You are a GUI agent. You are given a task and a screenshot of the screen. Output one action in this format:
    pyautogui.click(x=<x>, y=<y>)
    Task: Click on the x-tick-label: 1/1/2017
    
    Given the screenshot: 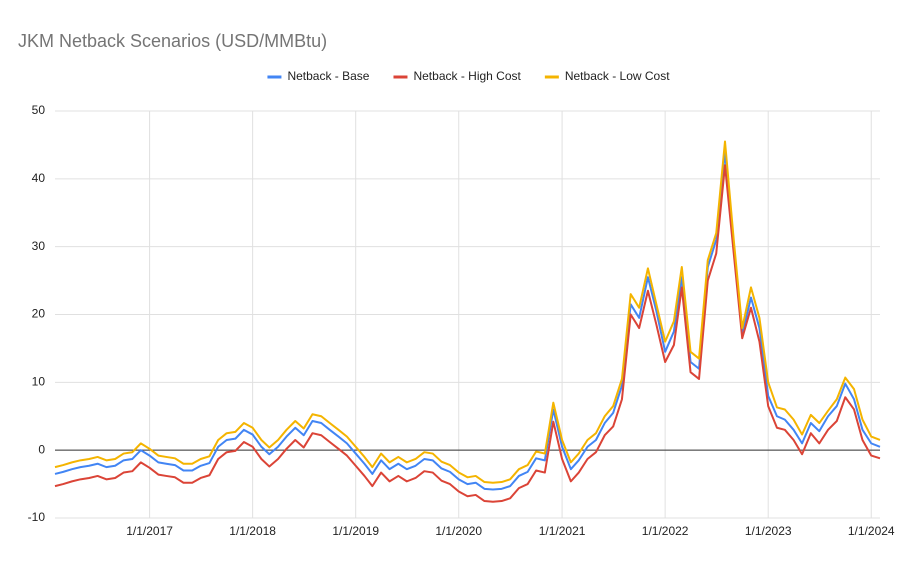 What is the action you would take?
    pyautogui.click(x=149, y=531)
    